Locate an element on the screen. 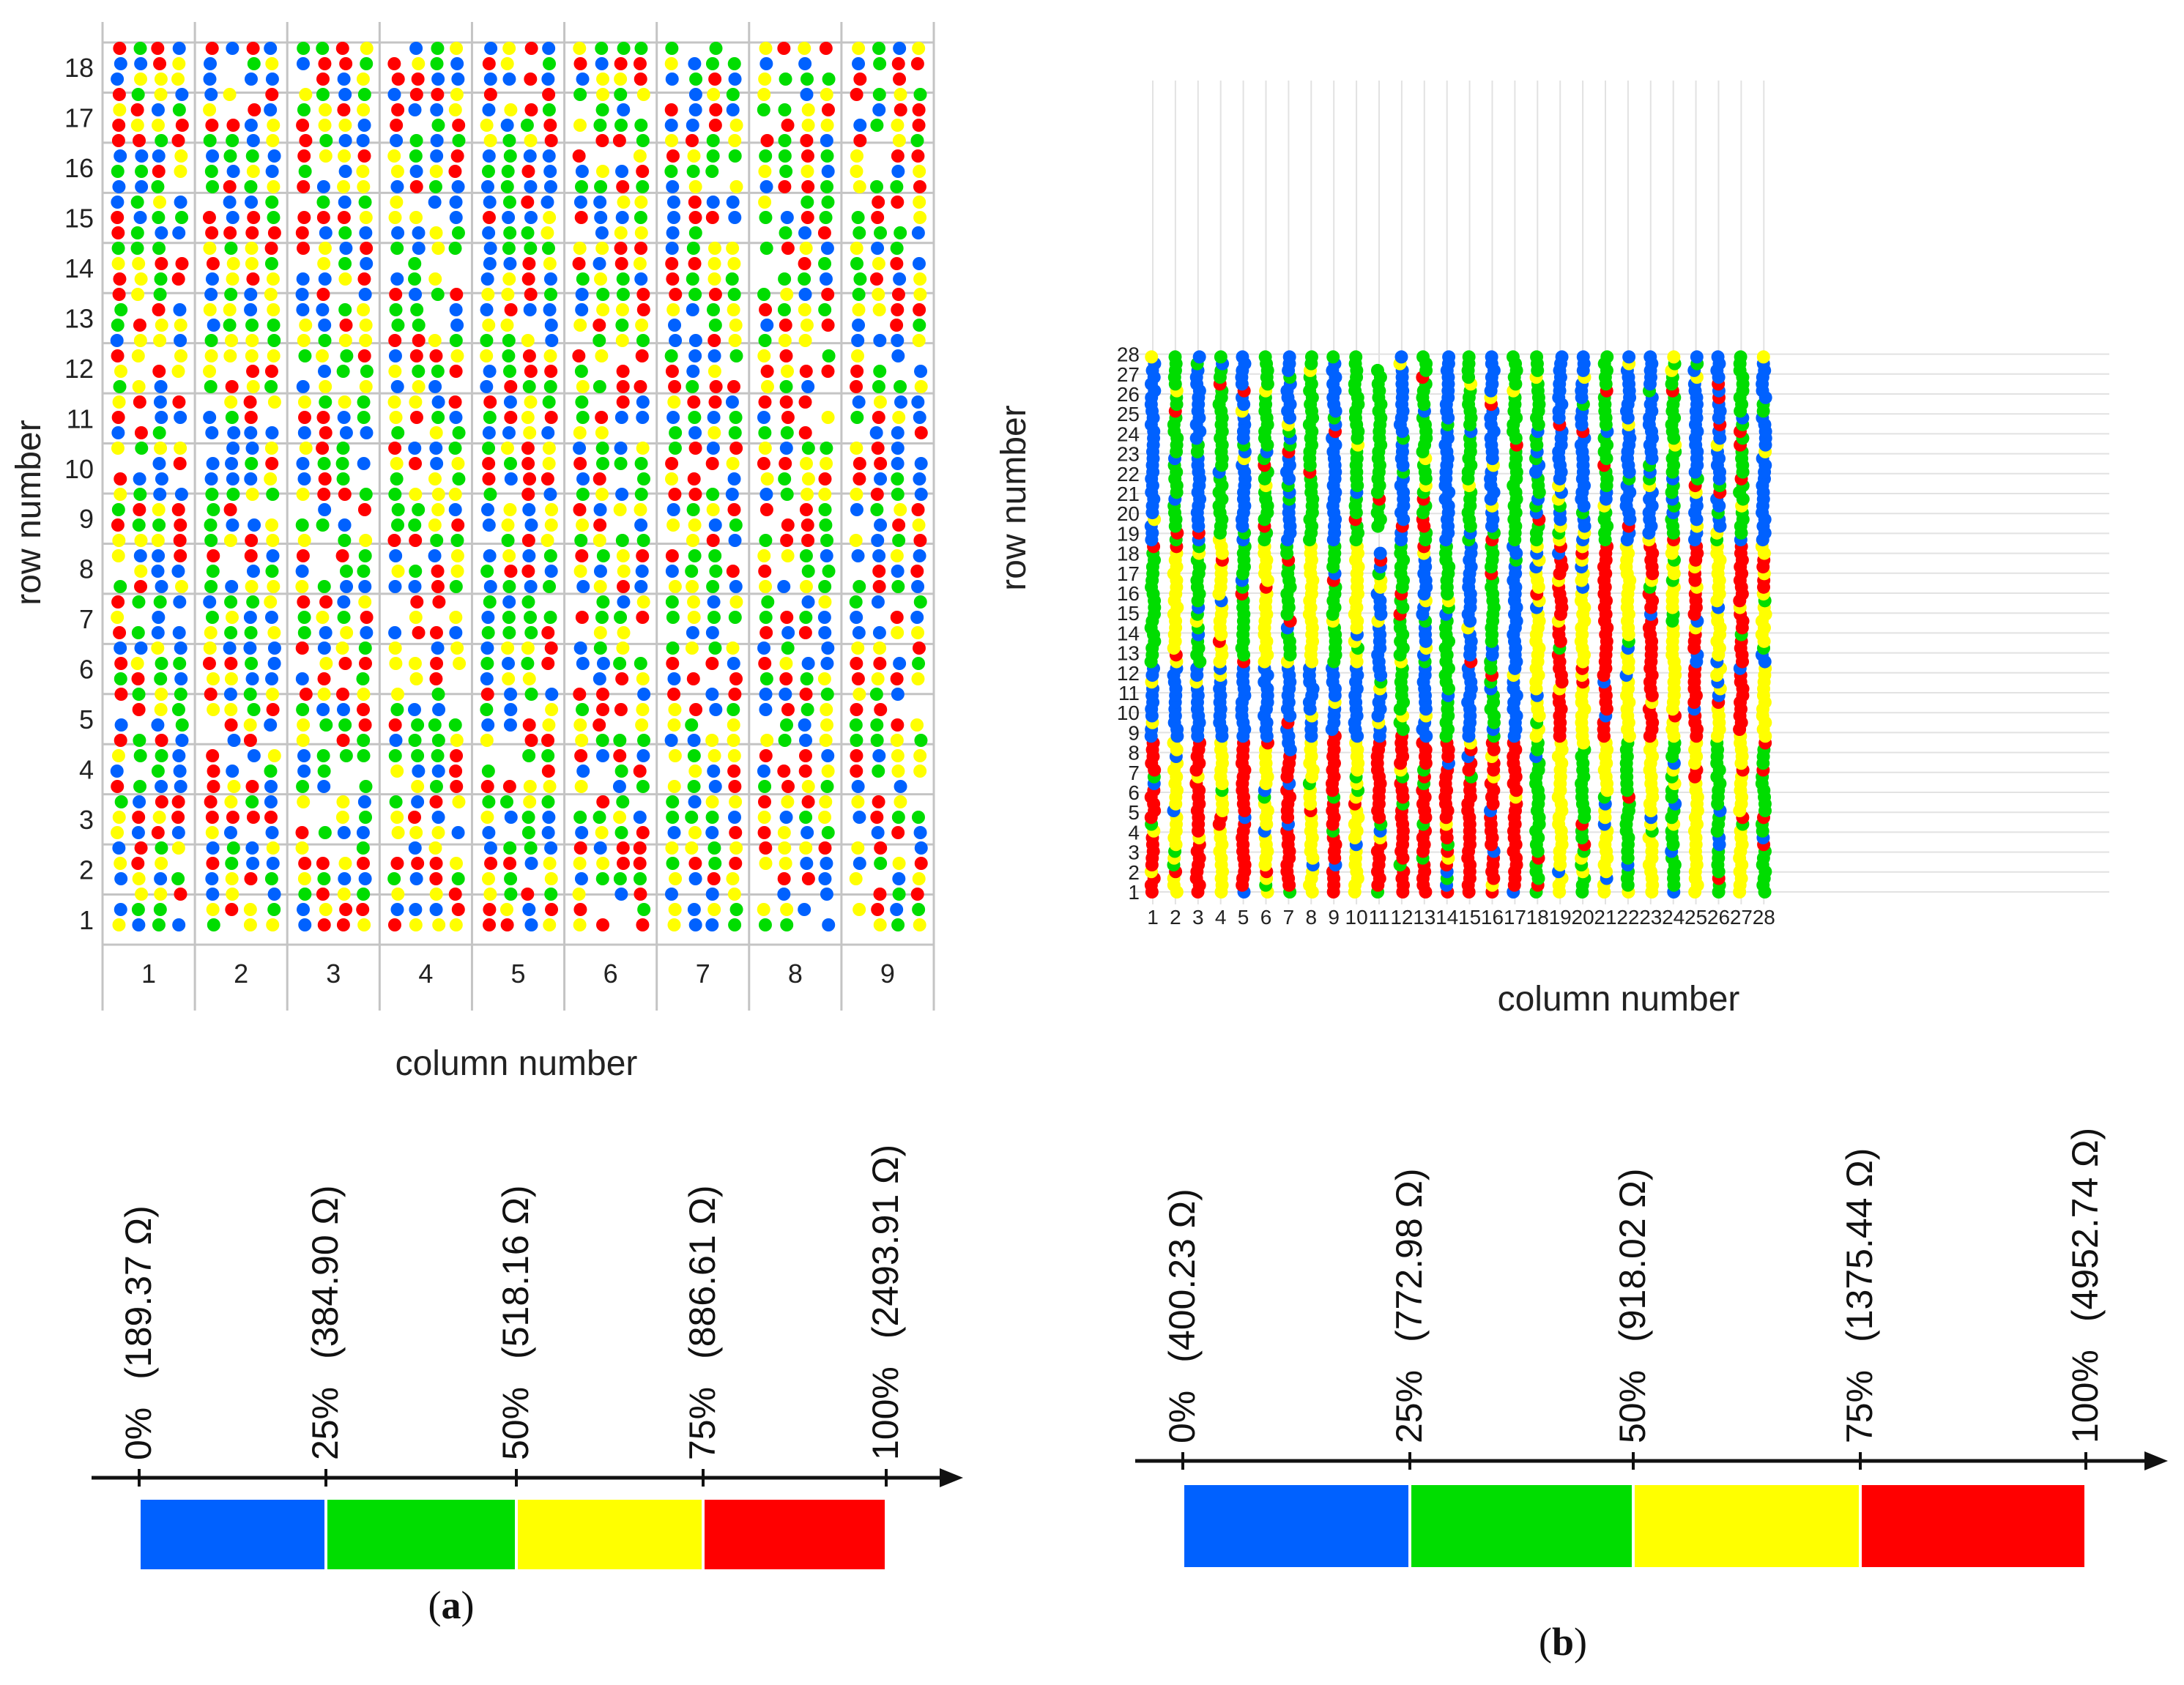 This screenshot has width=2184, height=1685. scale-tick-percent: 75% is located at coordinates (703, 1424).